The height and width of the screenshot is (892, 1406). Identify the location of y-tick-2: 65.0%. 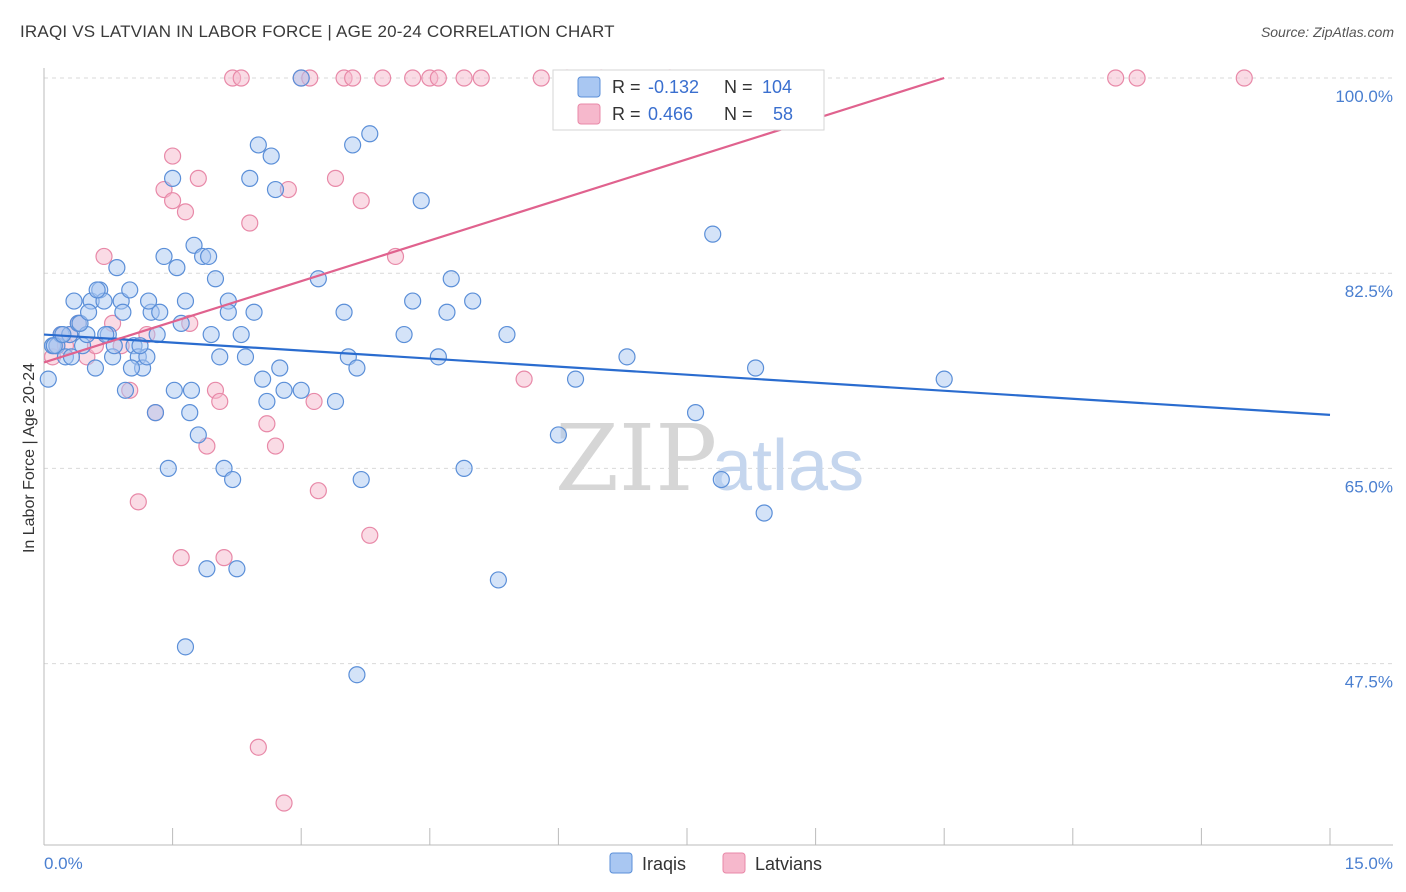
(1369, 486).